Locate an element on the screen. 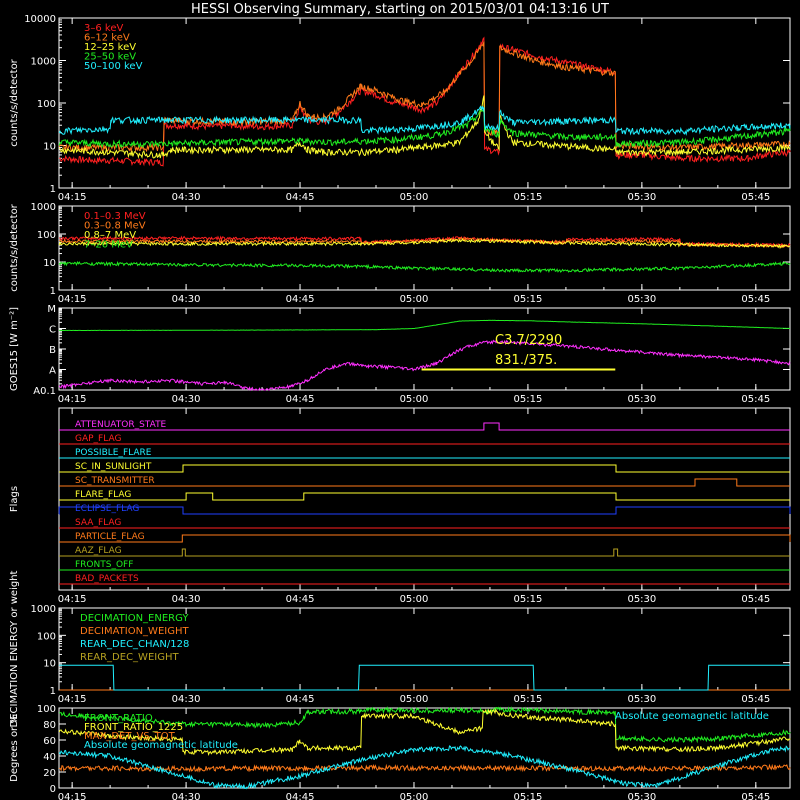  panel2-legend-2: 0.8–7 MeV is located at coordinates (110, 235).